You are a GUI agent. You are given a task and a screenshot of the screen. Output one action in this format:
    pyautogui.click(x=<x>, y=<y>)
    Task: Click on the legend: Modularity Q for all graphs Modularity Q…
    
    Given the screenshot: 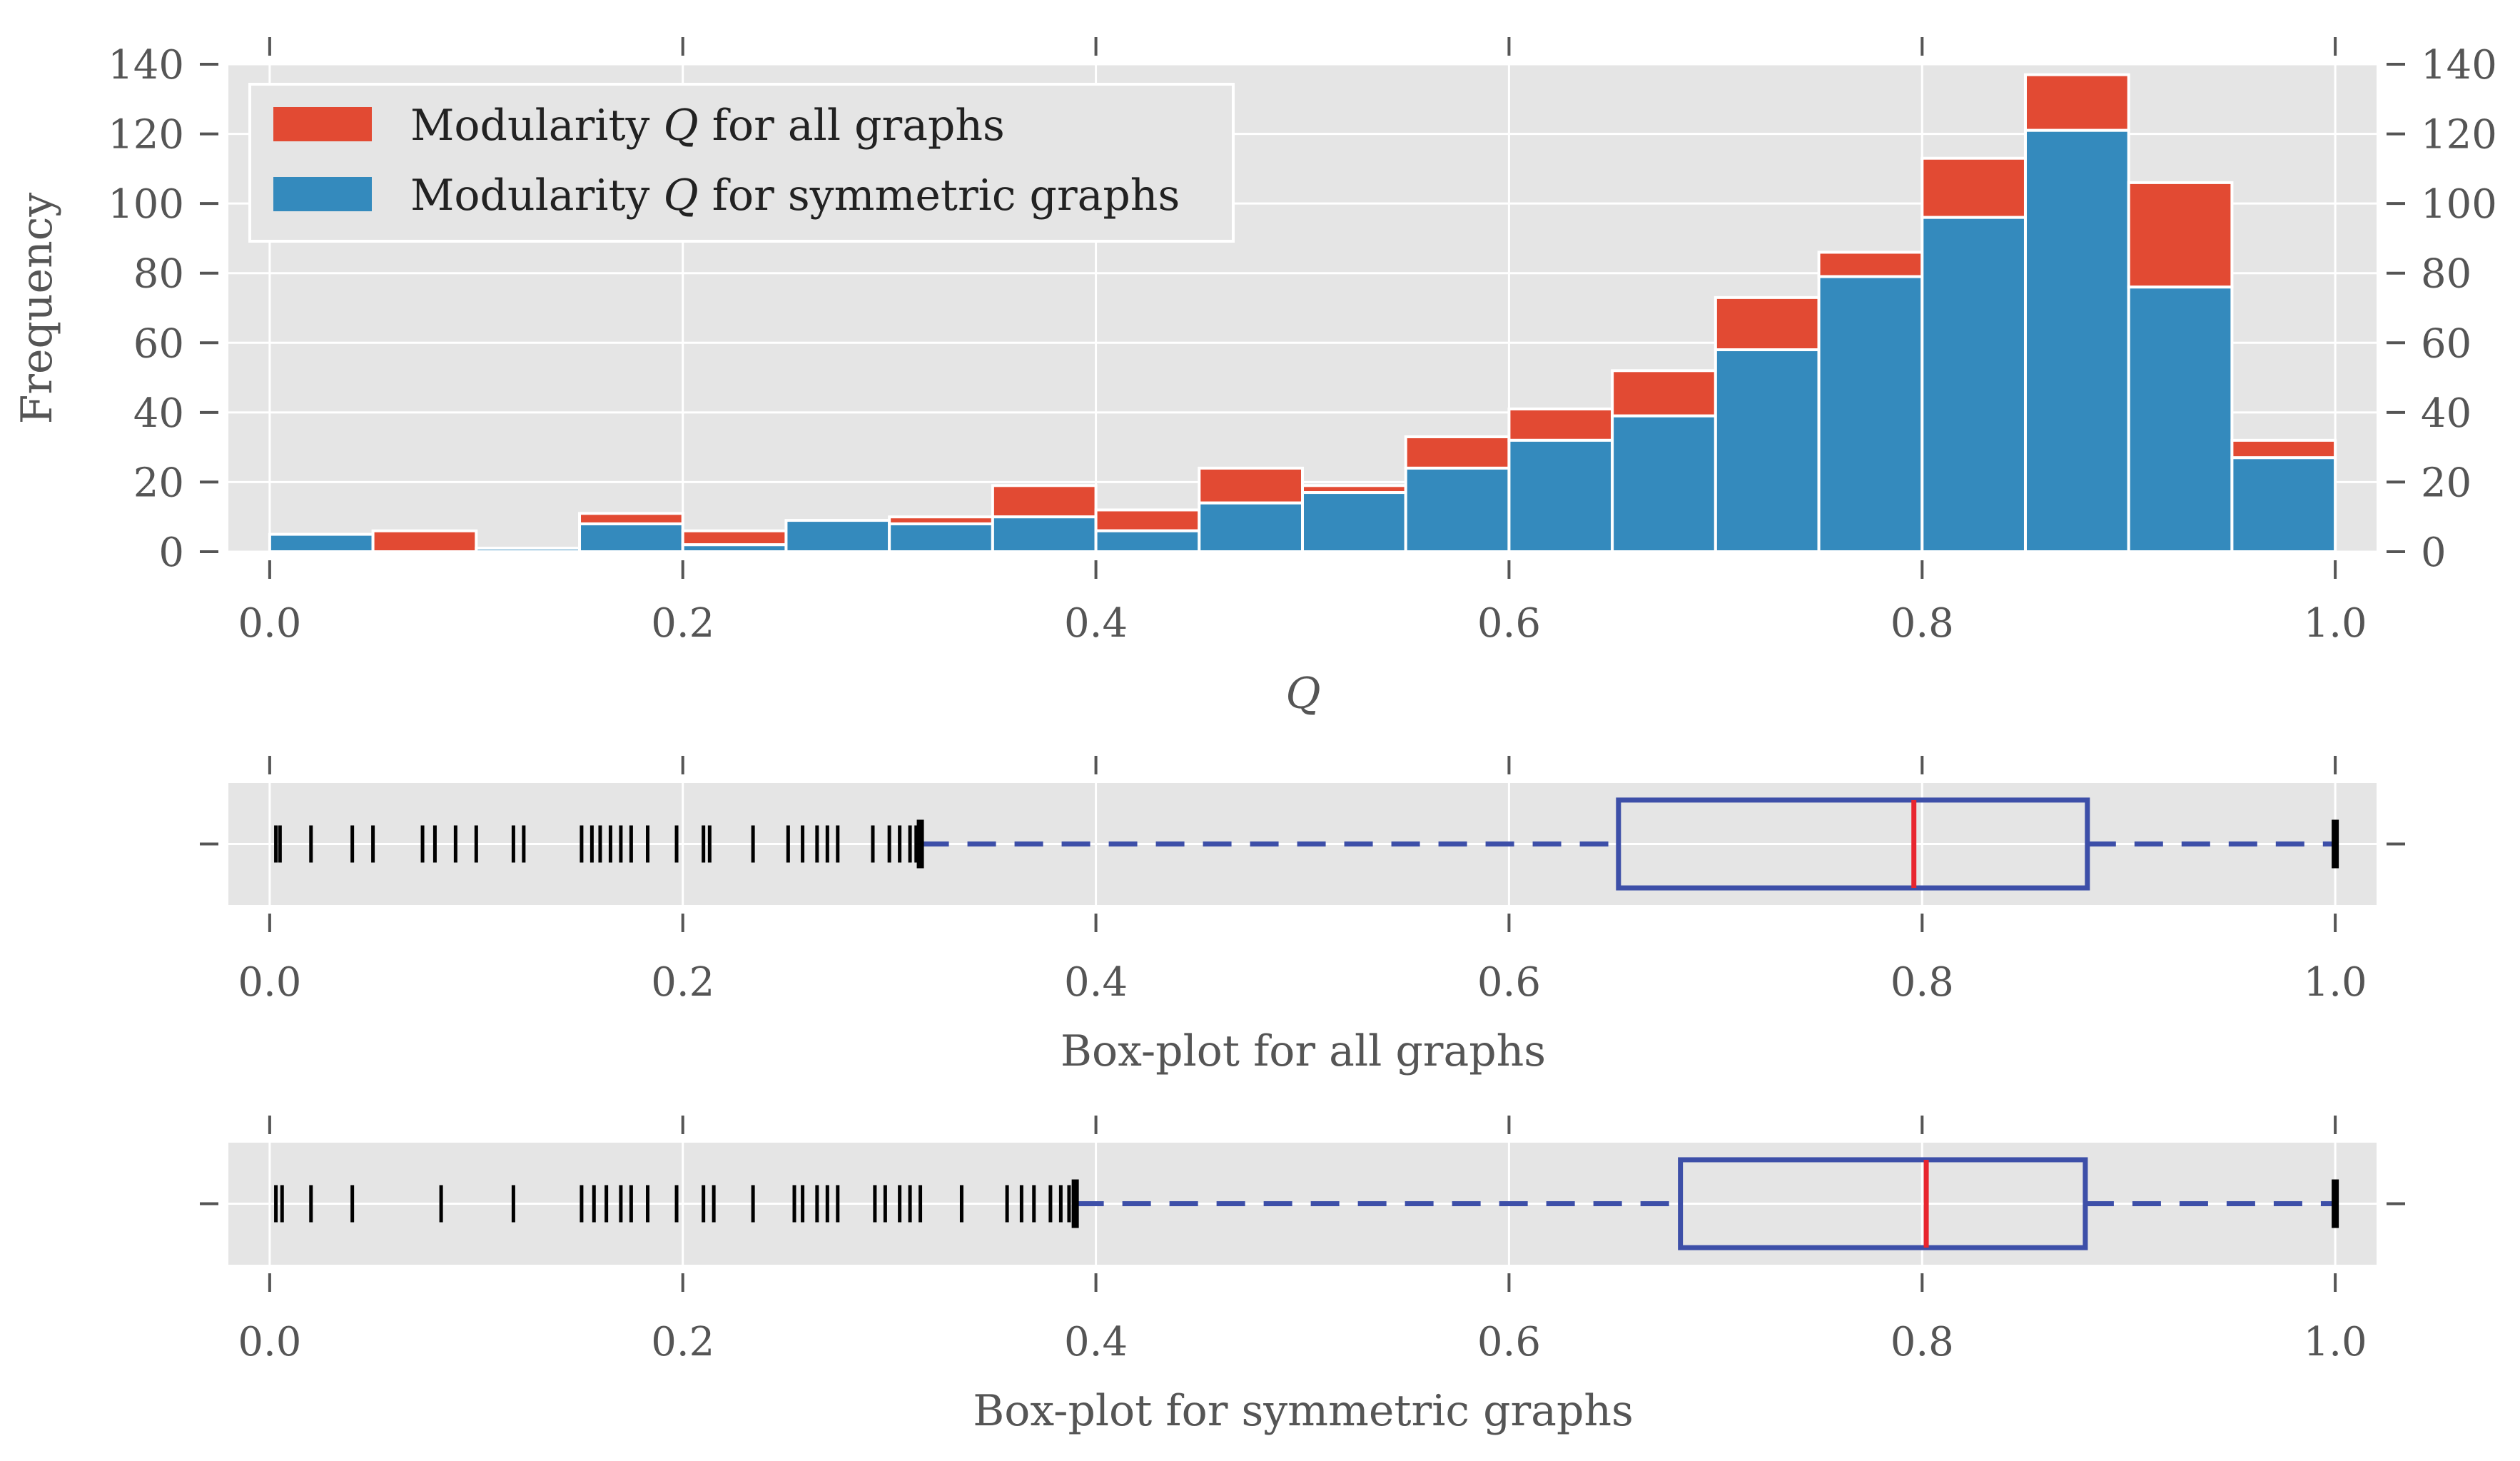 What is the action you would take?
    pyautogui.click(x=741, y=163)
    